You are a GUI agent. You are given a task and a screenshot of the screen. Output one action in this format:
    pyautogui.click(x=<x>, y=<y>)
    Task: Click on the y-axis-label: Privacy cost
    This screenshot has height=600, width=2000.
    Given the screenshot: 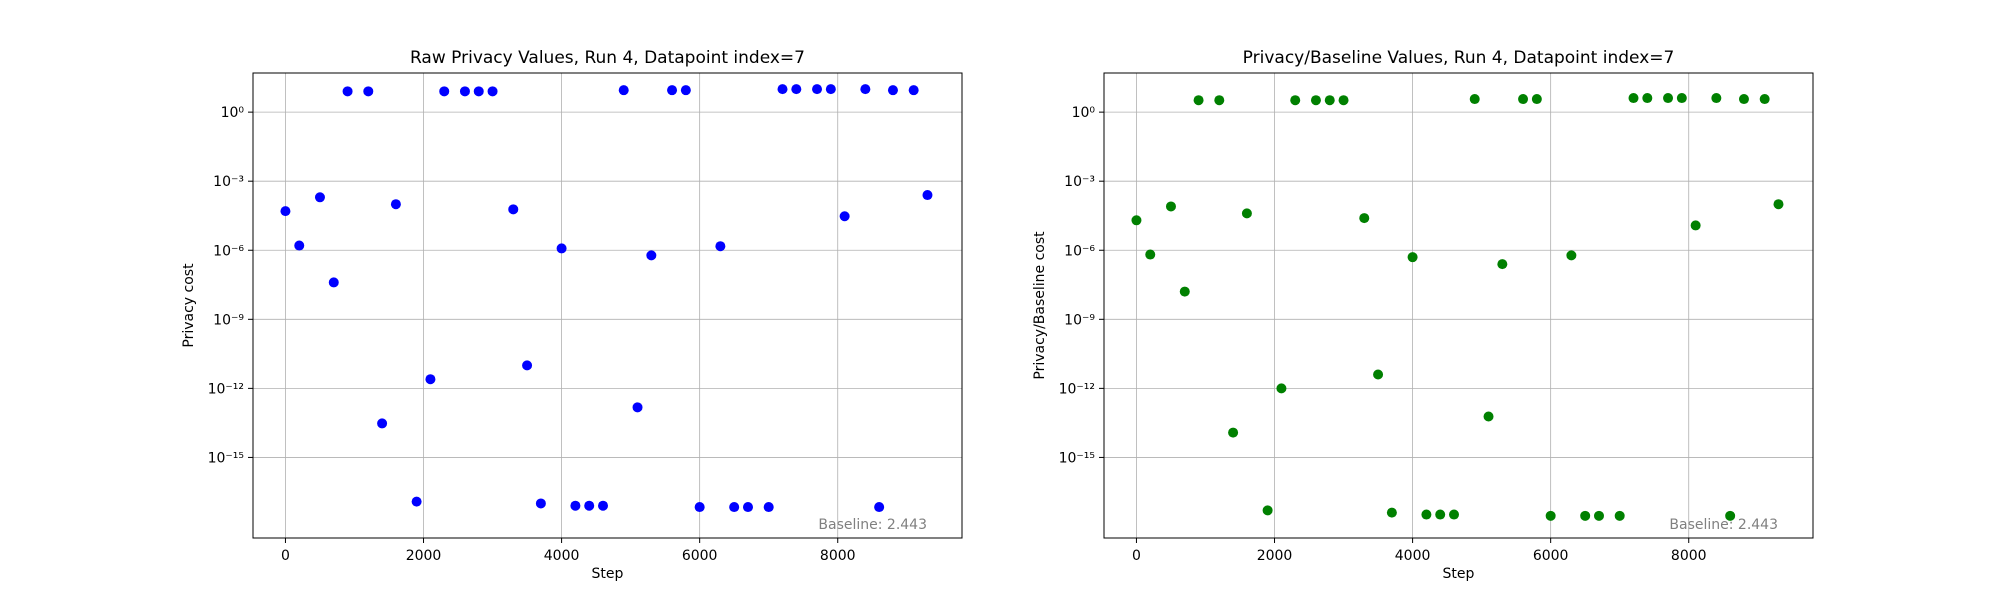 What is the action you would take?
    pyautogui.click(x=189, y=305)
    